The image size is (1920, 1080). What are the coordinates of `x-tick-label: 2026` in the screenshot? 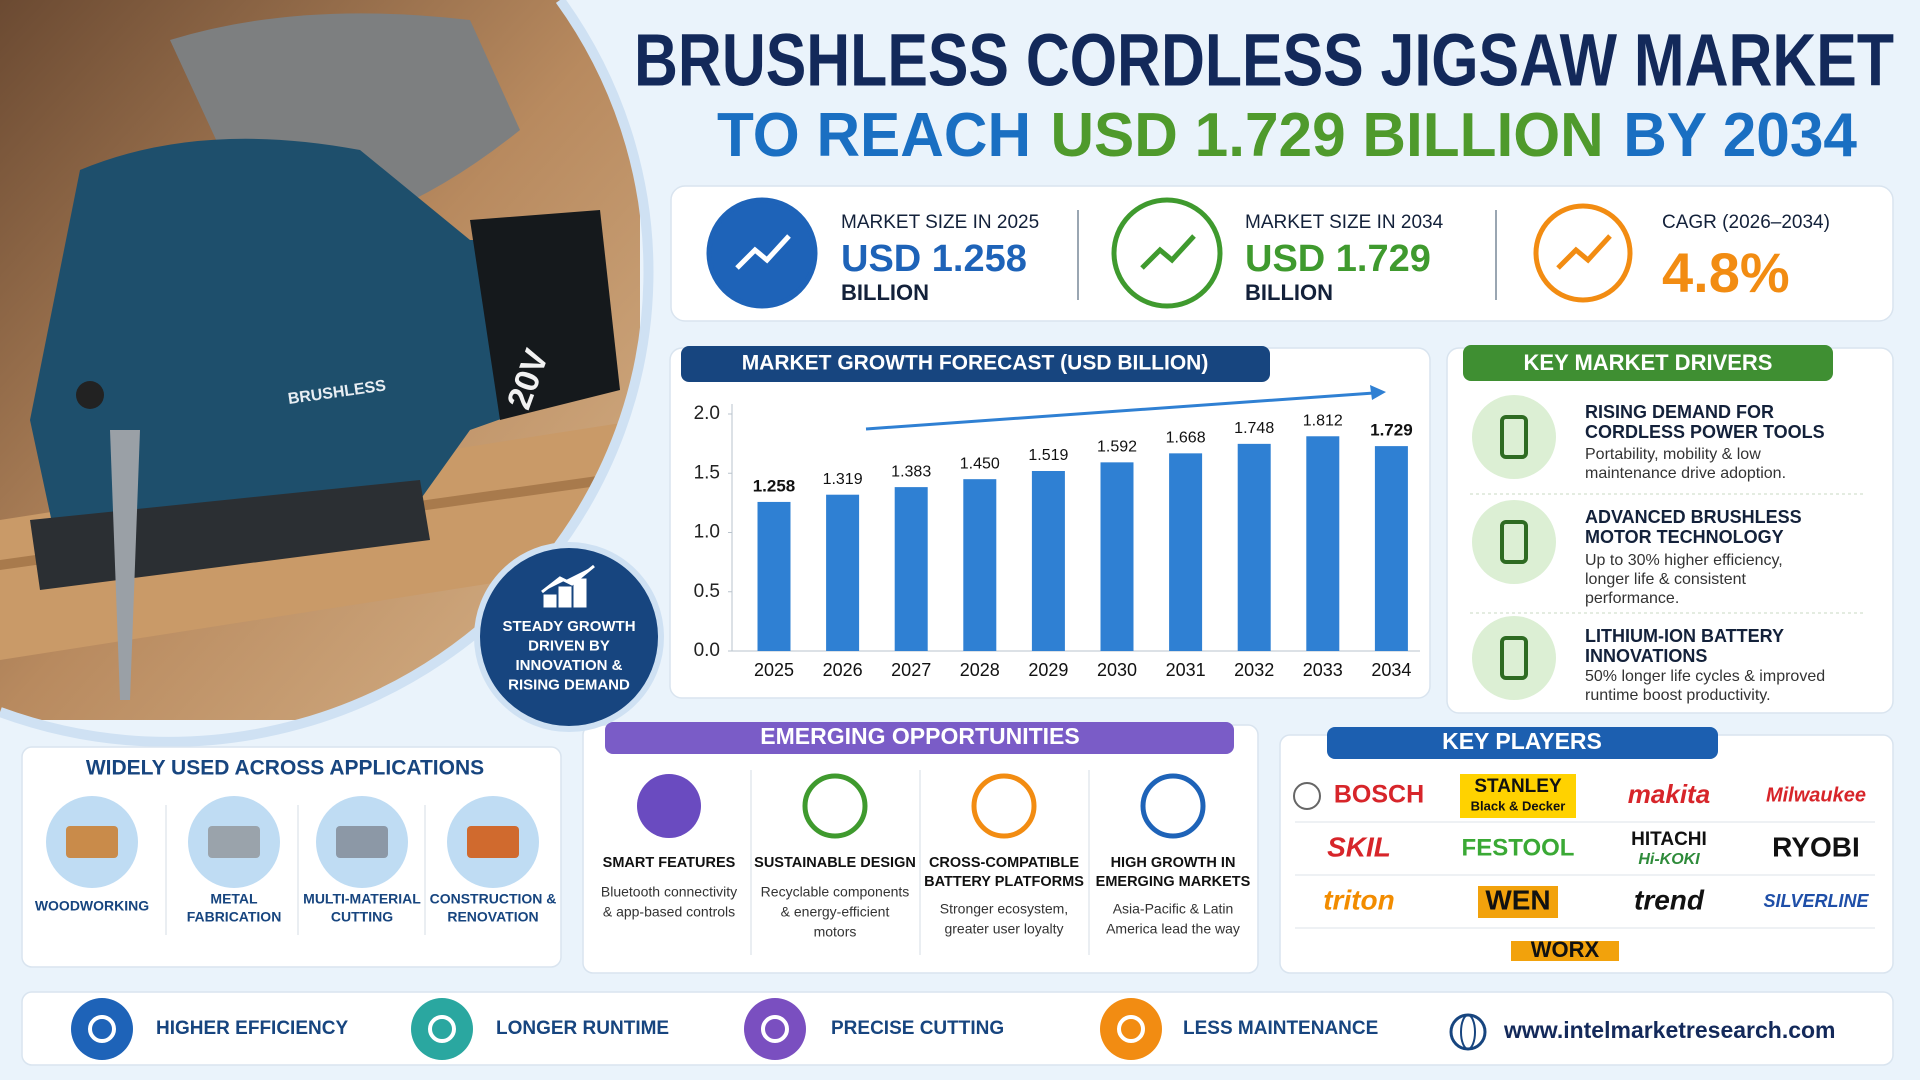 It's located at (843, 670).